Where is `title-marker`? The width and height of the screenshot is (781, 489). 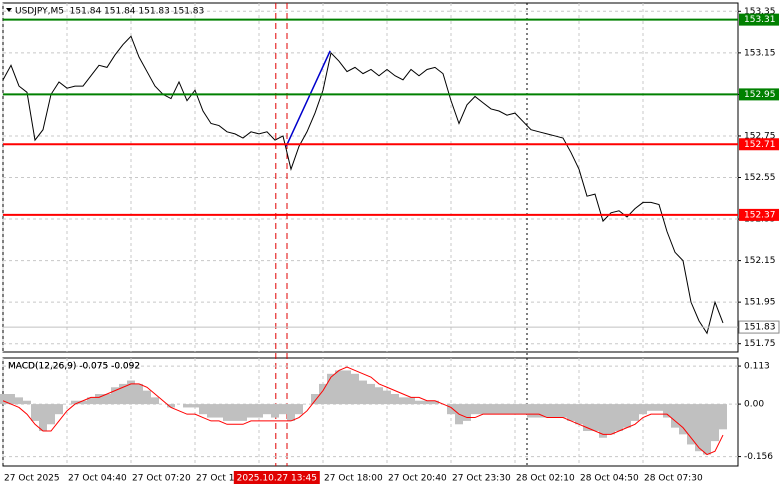 title-marker is located at coordinates (9, 10).